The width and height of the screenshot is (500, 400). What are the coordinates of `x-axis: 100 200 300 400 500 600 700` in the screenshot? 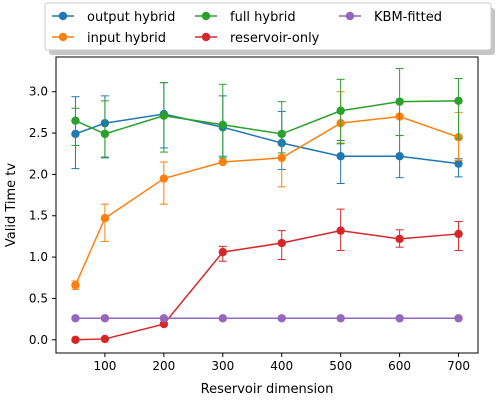 It's located at (281, 363).